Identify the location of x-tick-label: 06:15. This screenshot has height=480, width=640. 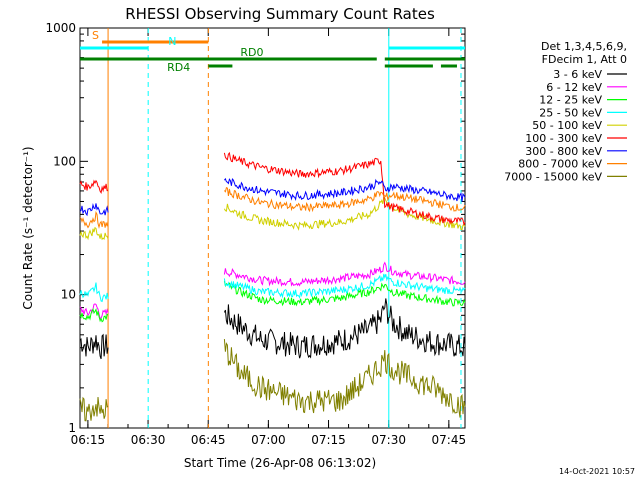
(88, 440).